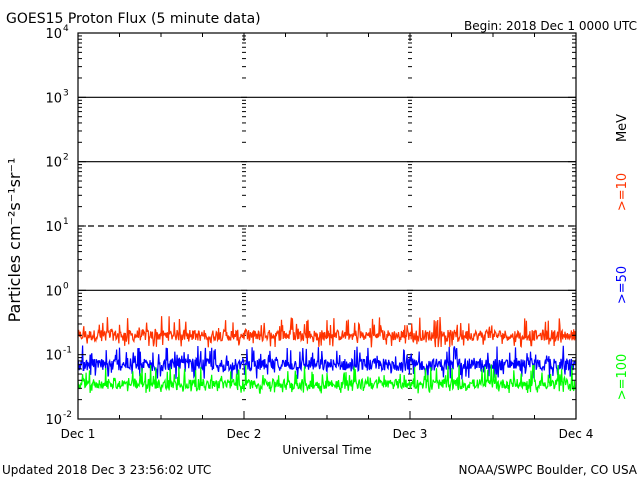 The image size is (640, 480). What do you see at coordinates (67, 351) in the screenshot?
I see `y-tick-exponent: -1` at bounding box center [67, 351].